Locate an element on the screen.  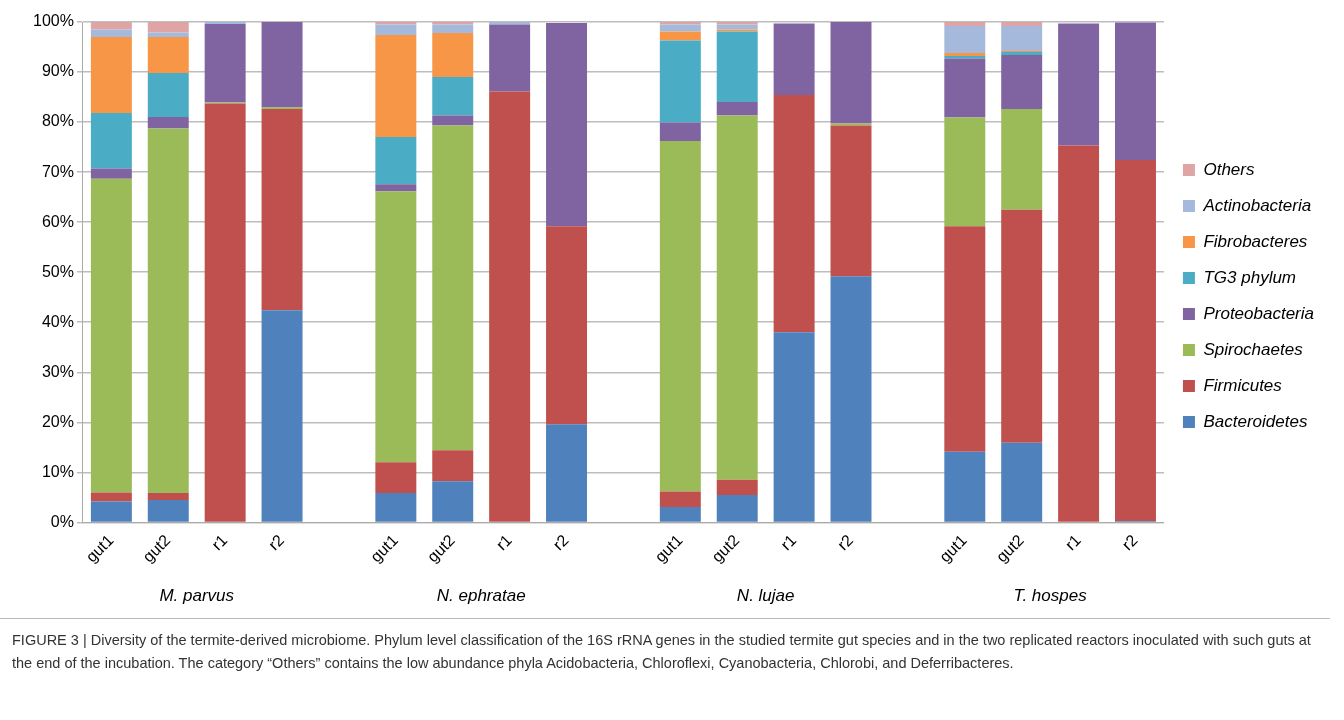
y-tick-label: 20% is located at coordinates (57, 421).